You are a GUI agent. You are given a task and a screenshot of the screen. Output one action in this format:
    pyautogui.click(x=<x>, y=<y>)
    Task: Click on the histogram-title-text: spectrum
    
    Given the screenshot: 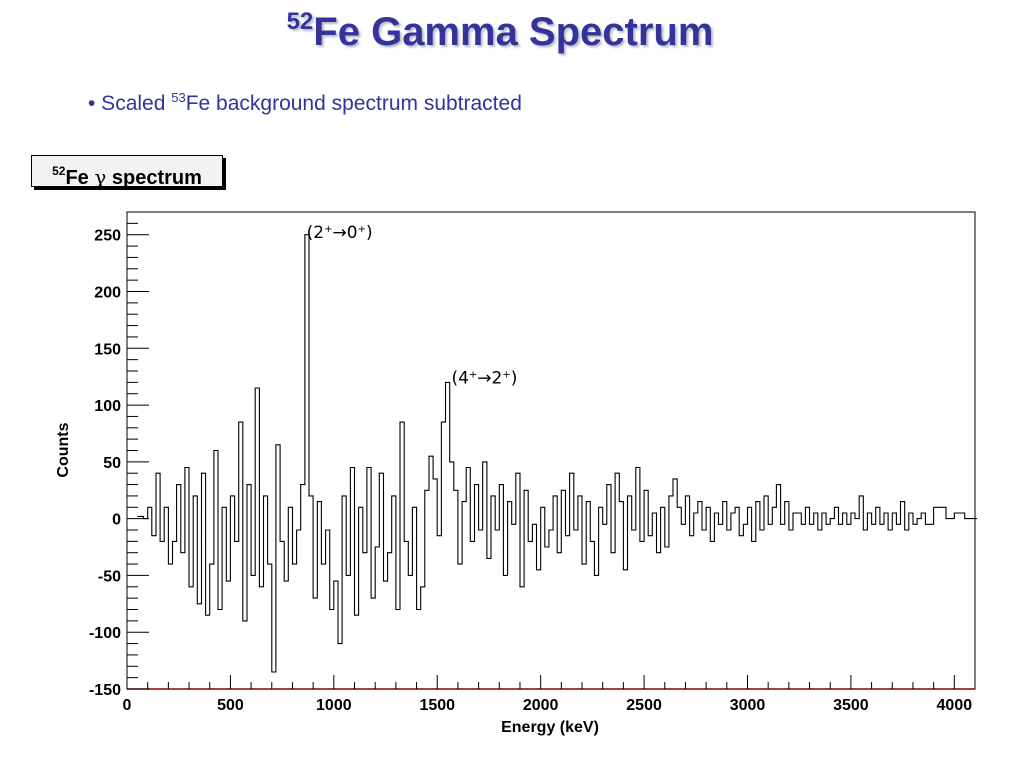 What is the action you would take?
    pyautogui.click(x=156, y=178)
    